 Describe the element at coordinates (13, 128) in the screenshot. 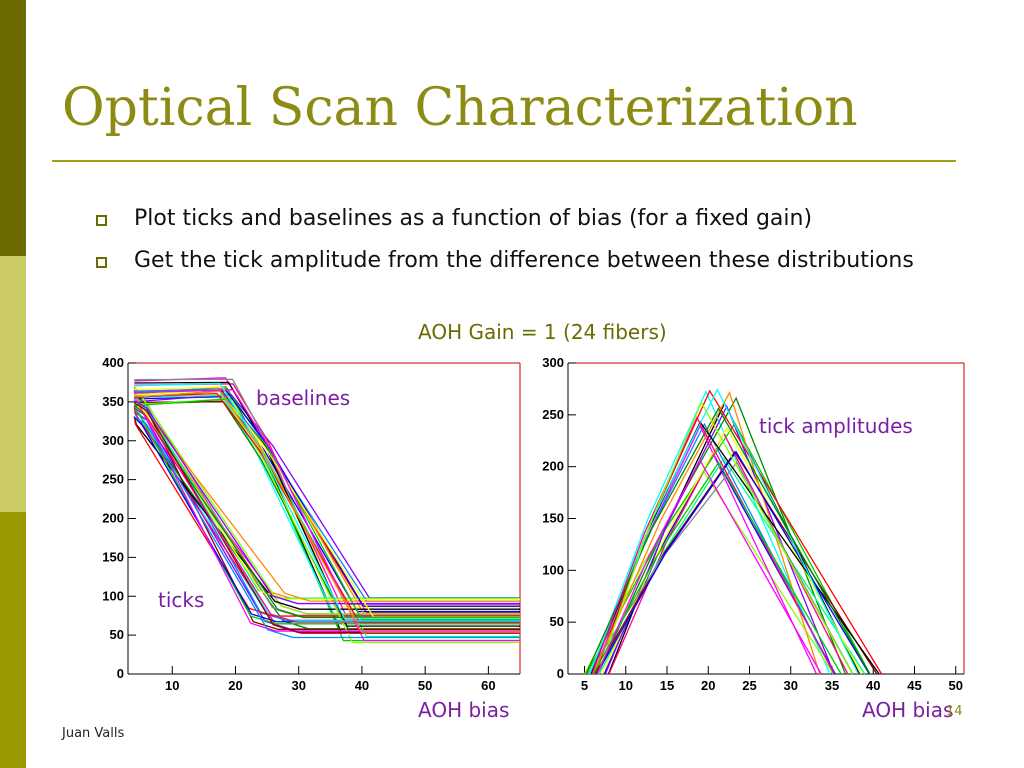

I see `sidebar-block-dark` at that location.